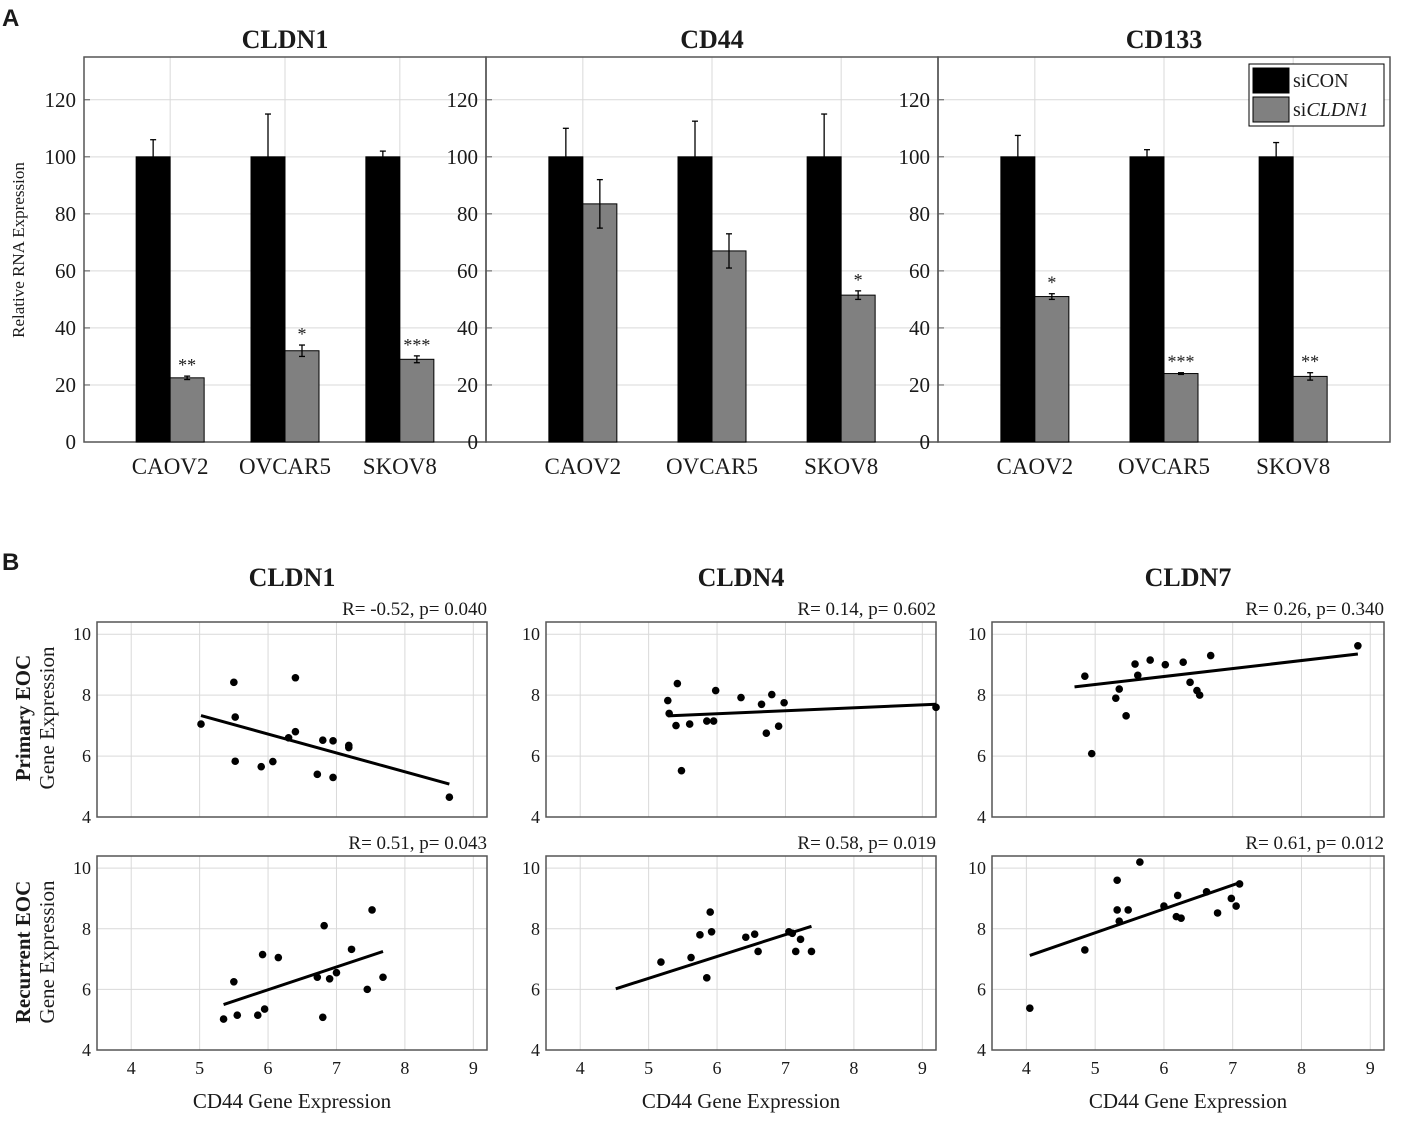 The height and width of the screenshot is (1125, 1402). What do you see at coordinates (61, 157) in the screenshot?
I see `y-tick-label: 100` at bounding box center [61, 157].